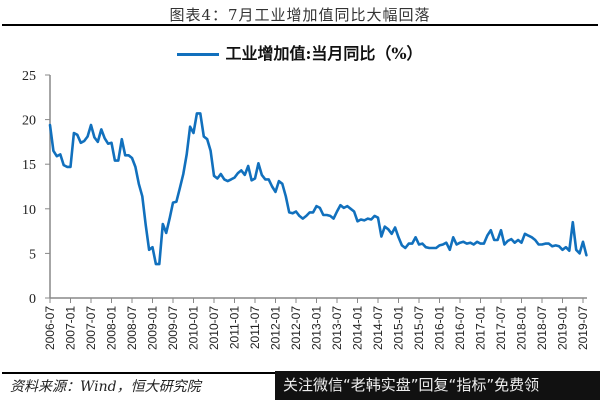 The height and width of the screenshot is (400, 600). Describe the element at coordinates (300, 15) in the screenshot. I see `chart-title: 图表4：7月工业增加值同比大幅回落` at that location.